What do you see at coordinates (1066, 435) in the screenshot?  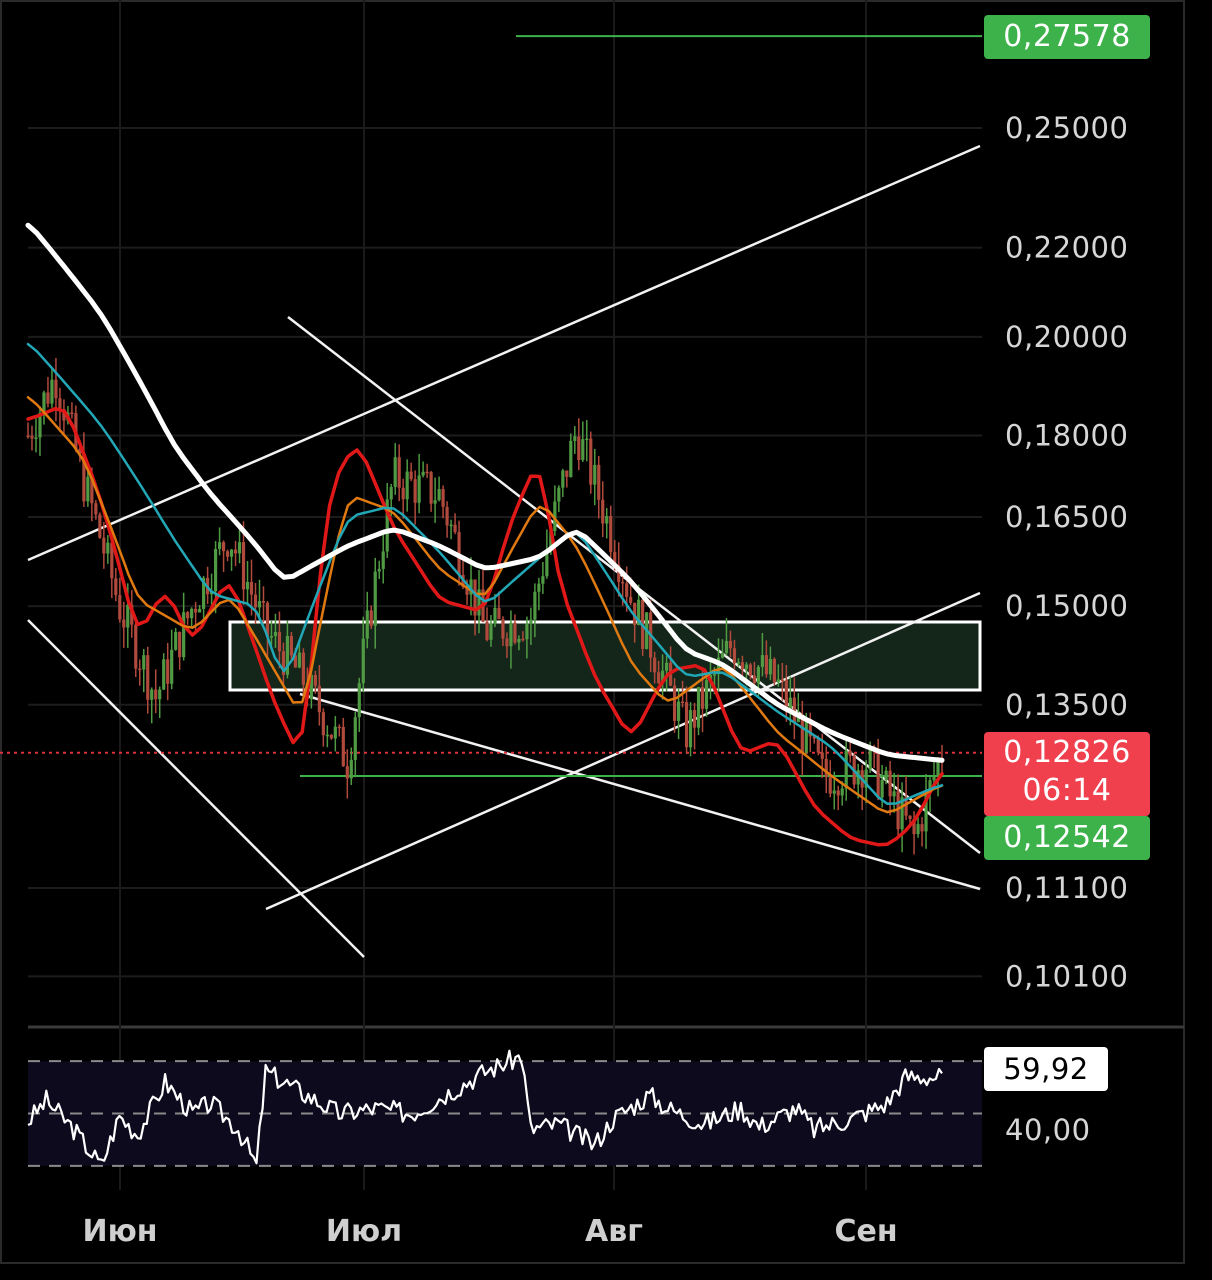 I see `y-tick-label: 0,18000` at bounding box center [1066, 435].